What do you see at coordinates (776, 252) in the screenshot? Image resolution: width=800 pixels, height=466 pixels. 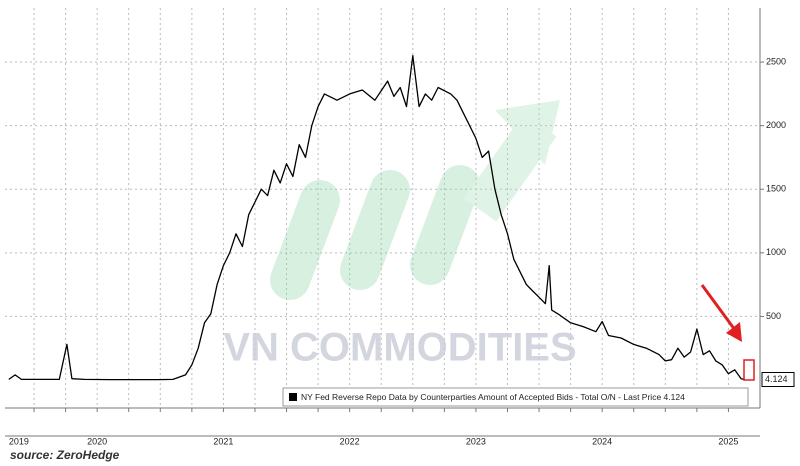 I see `y-tick-label: 1000` at bounding box center [776, 252].